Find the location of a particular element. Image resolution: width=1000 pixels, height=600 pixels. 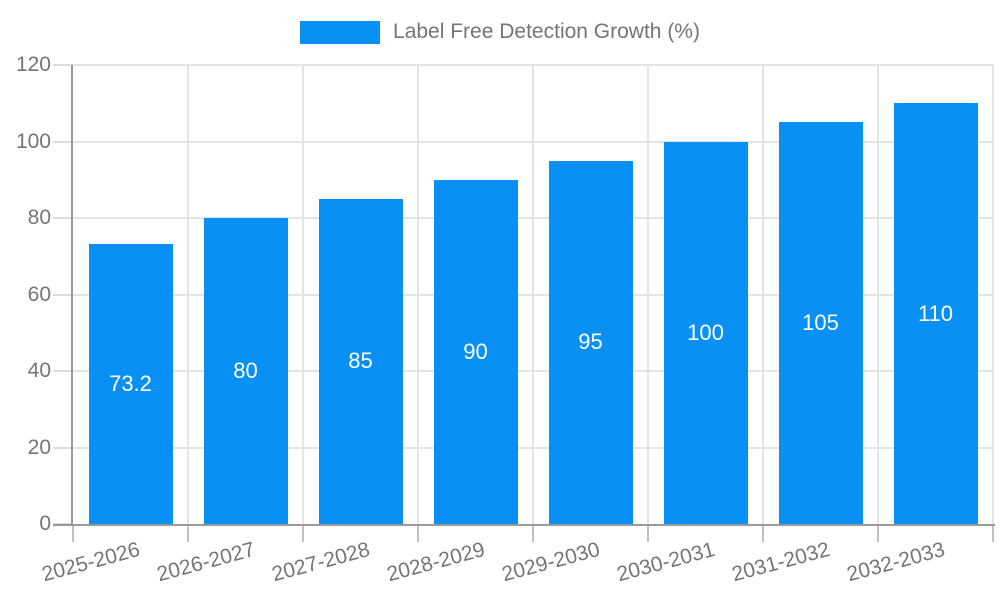

bar-2032-2033: 110 is located at coordinates (935, 313).